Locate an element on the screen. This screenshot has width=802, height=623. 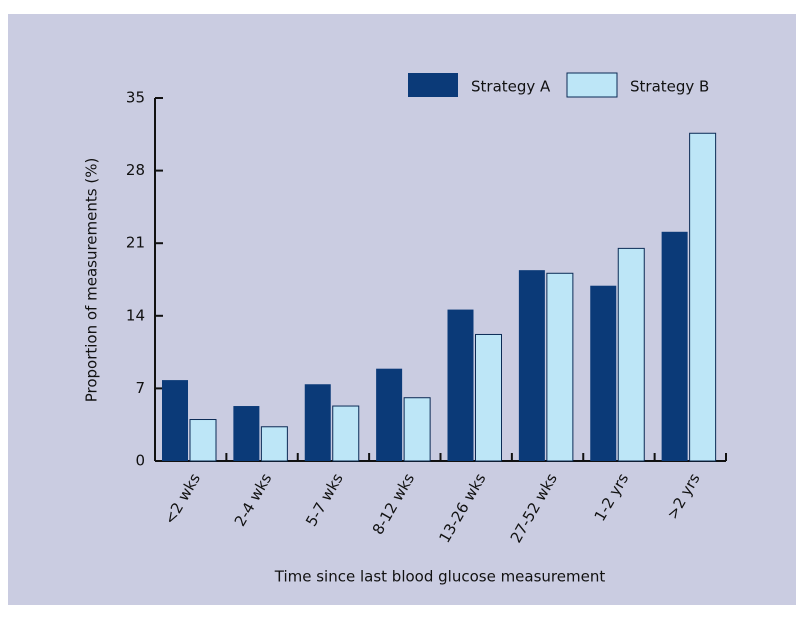
y-tick-label: 14 is located at coordinates (135, 315).